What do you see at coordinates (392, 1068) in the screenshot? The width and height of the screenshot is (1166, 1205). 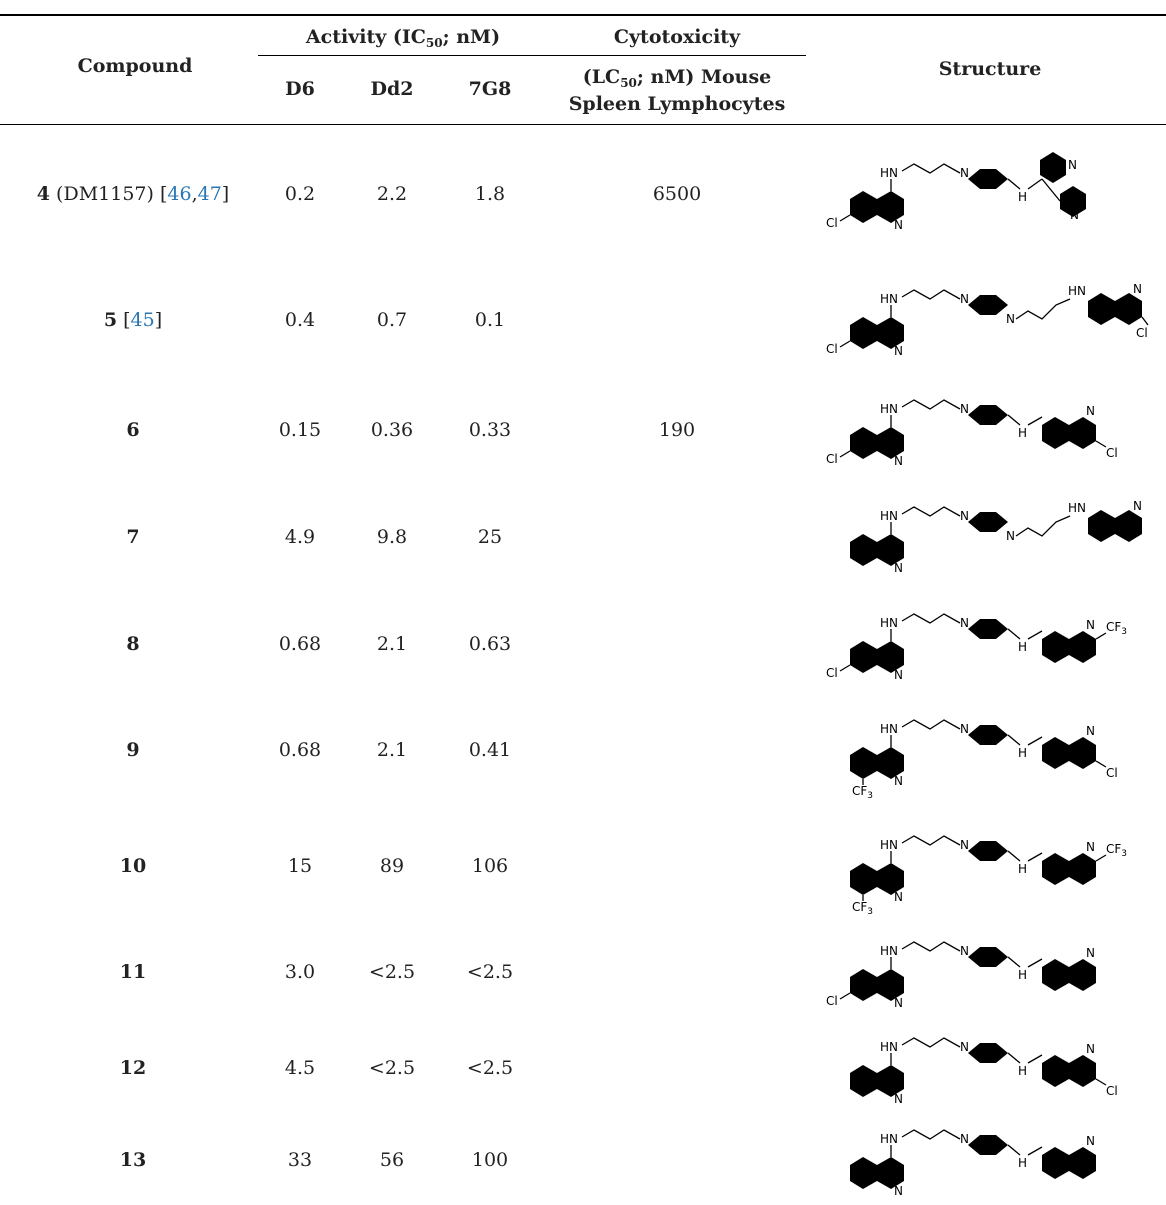 I see `value-dd2: <2.5` at bounding box center [392, 1068].